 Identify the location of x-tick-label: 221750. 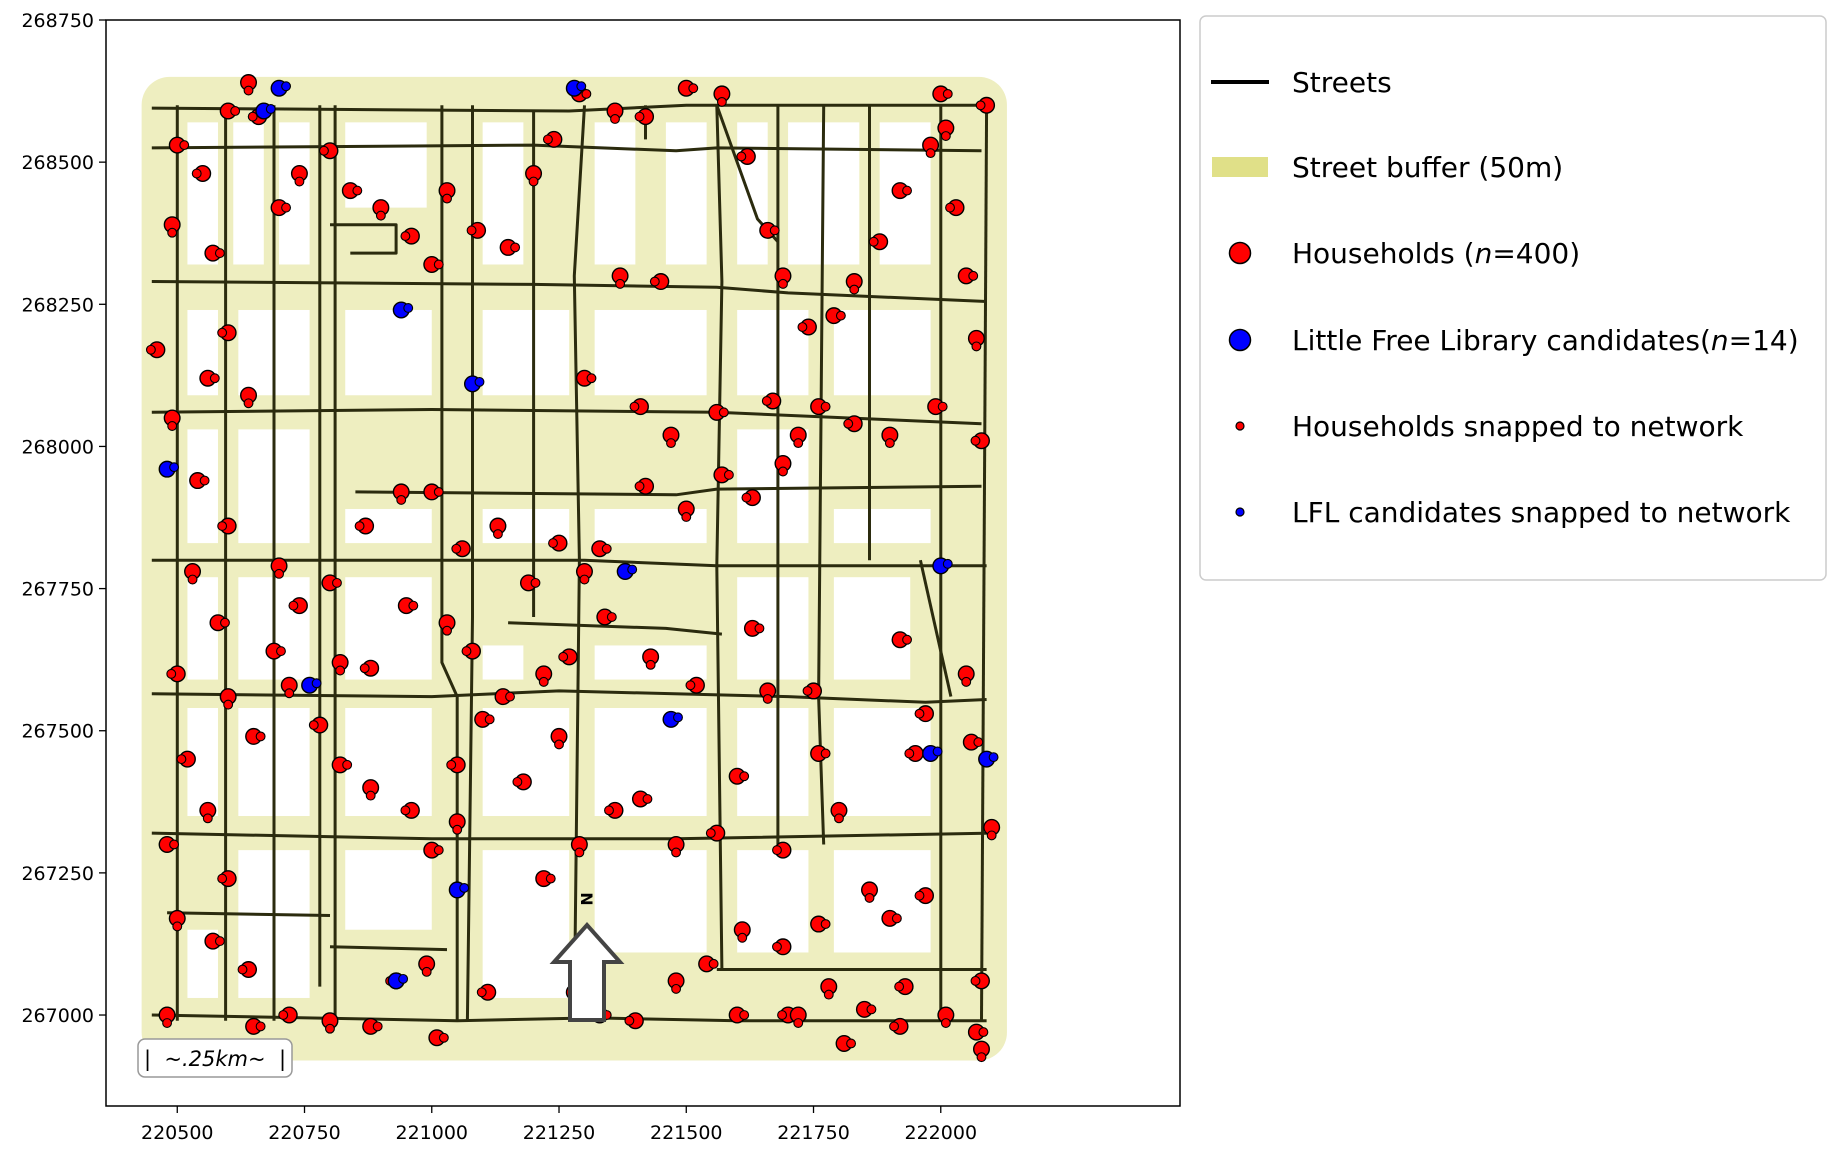
(813, 1133).